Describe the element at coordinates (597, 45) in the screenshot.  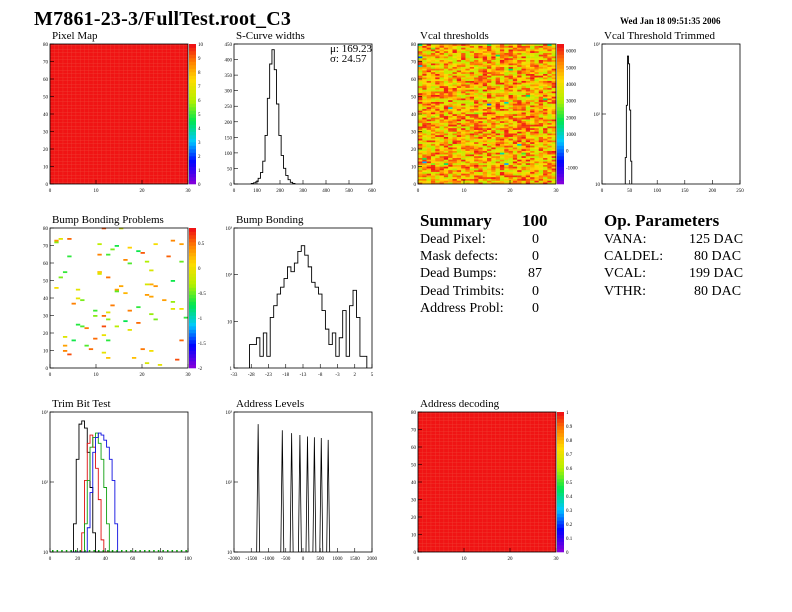
I see `vcal_trim-y-tick-label: 10³` at that location.